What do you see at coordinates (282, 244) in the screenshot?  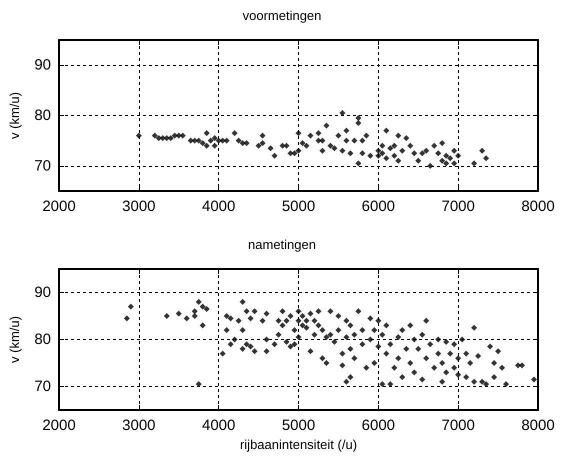 I see `chart-title: nametingen` at bounding box center [282, 244].